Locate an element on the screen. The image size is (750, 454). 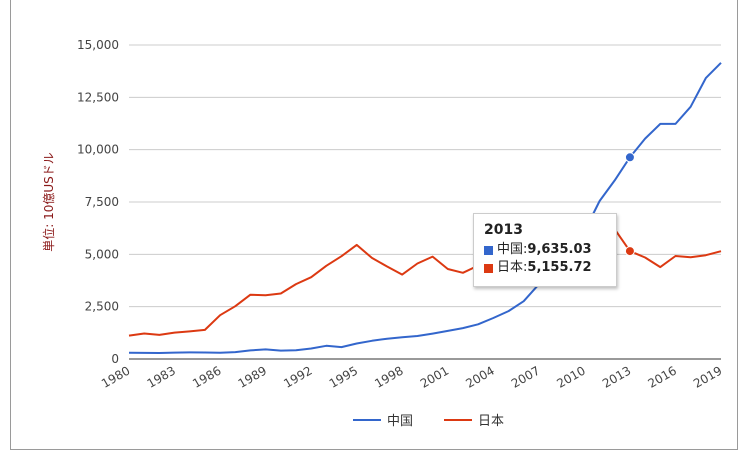
y-axis-label: 単位: 10億USドル is located at coordinates (48, 202).